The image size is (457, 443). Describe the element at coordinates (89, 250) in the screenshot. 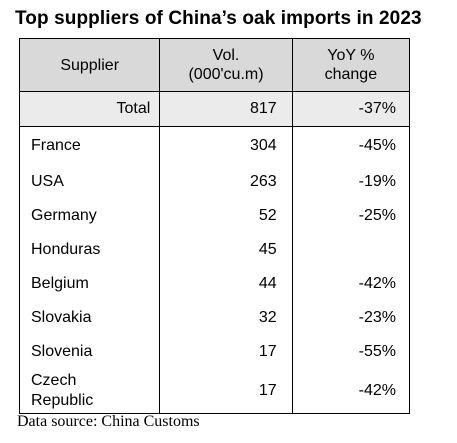

I see `row-supplier: Honduras` at that location.